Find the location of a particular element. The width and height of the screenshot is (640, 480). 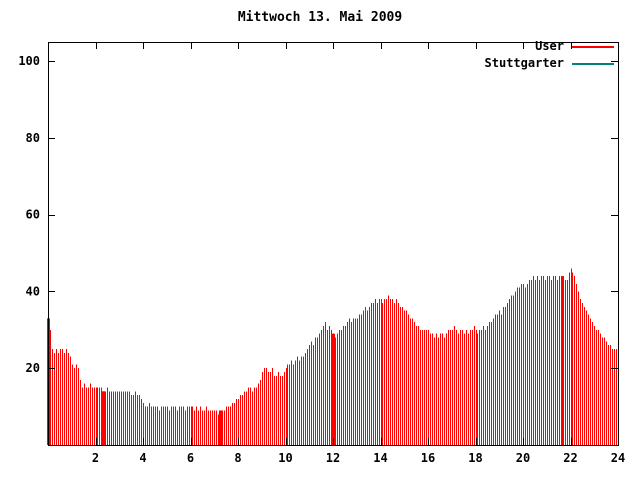

legend-item-user: User is located at coordinates (549, 46).